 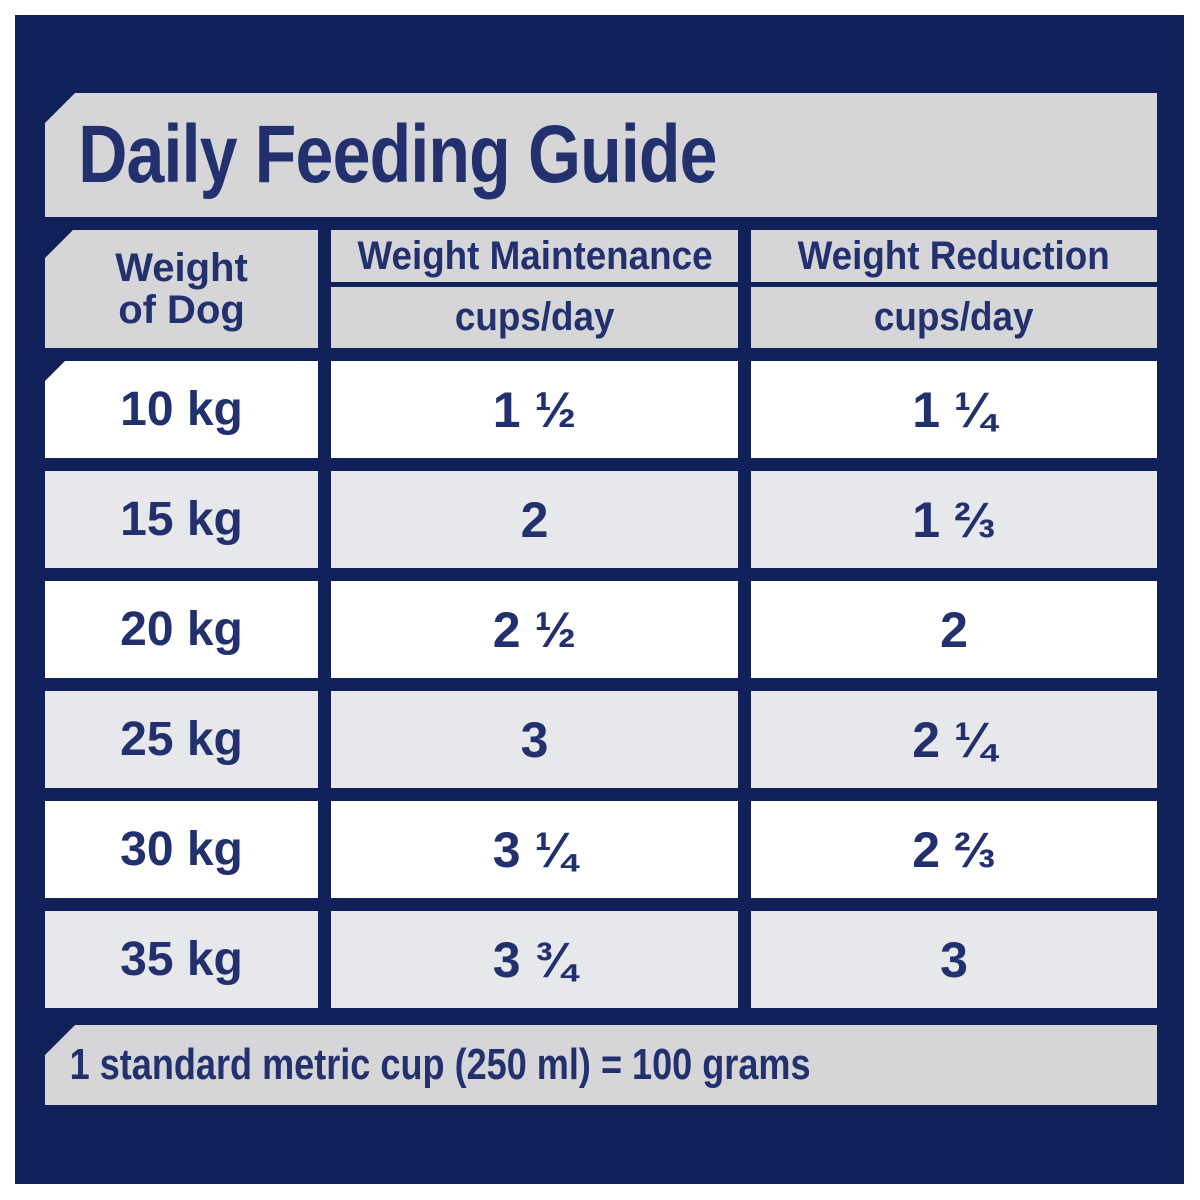 What do you see at coordinates (954, 959) in the screenshot?
I see `reduction-value-cell: 3` at bounding box center [954, 959].